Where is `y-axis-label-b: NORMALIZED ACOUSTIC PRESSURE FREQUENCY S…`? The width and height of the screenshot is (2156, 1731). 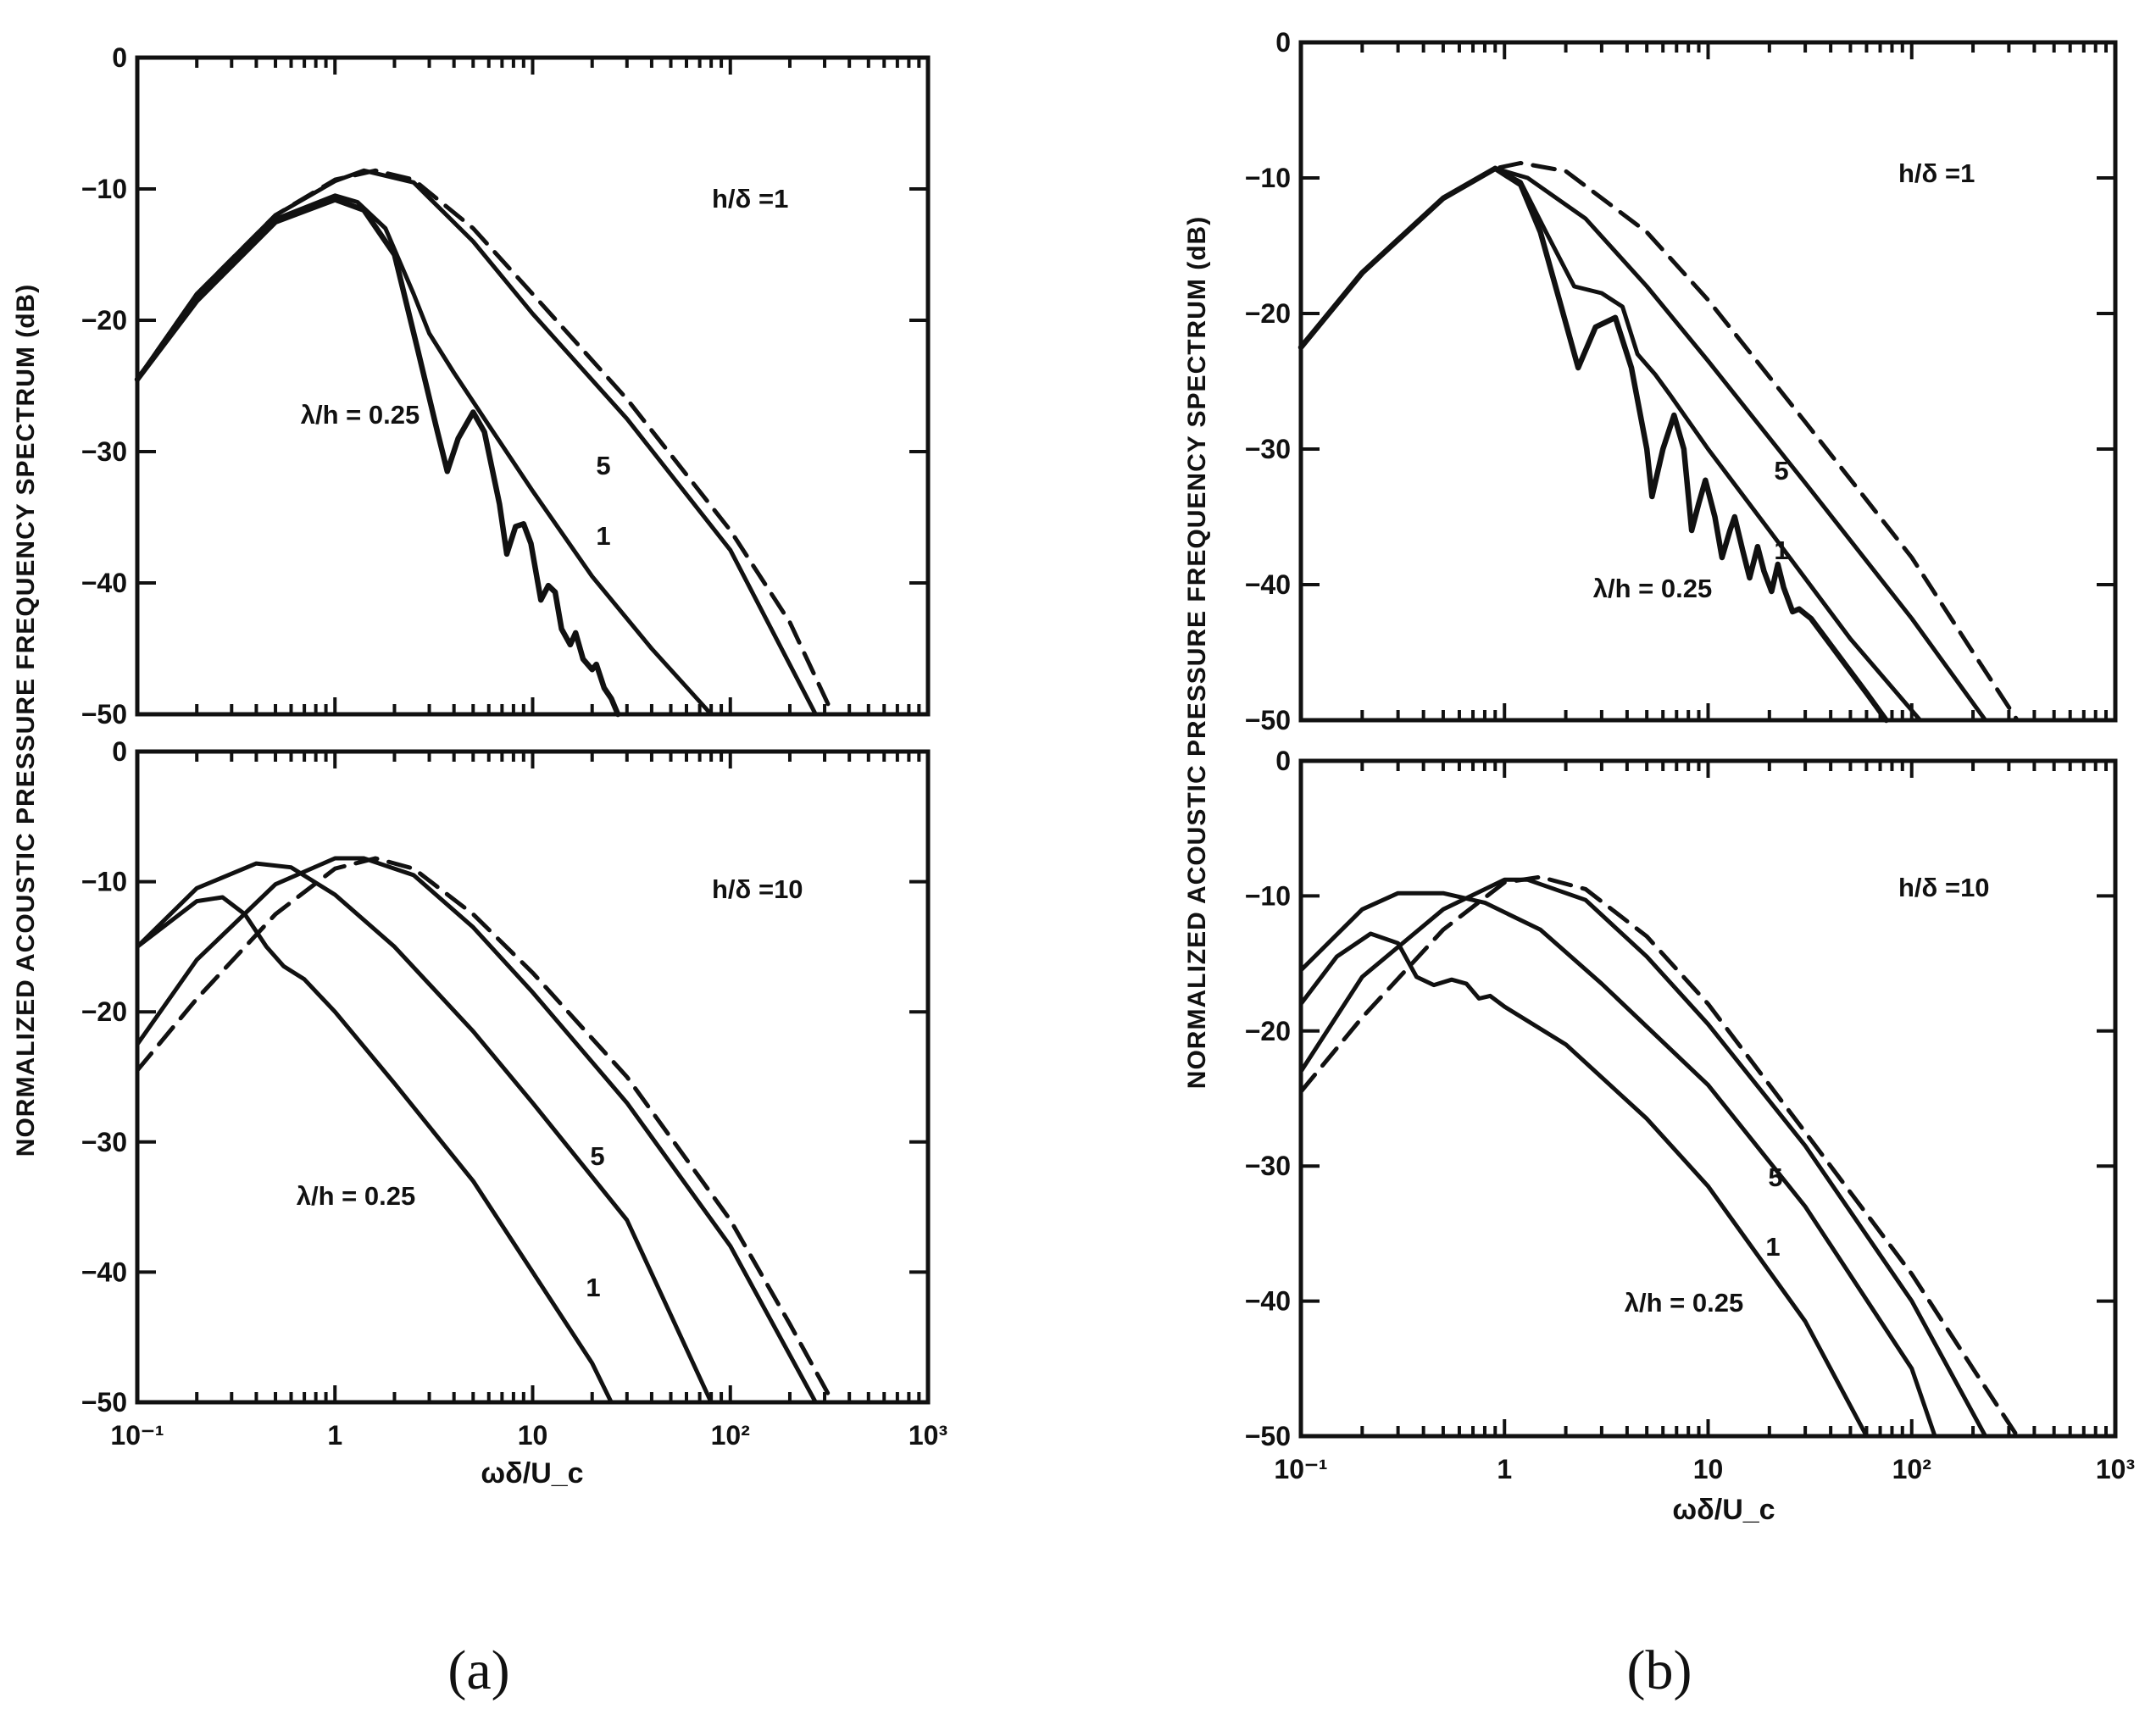 y-axis-label-b: NORMALIZED ACOUSTIC PRESSURE FREQUENCY S… is located at coordinates (1197, 652).